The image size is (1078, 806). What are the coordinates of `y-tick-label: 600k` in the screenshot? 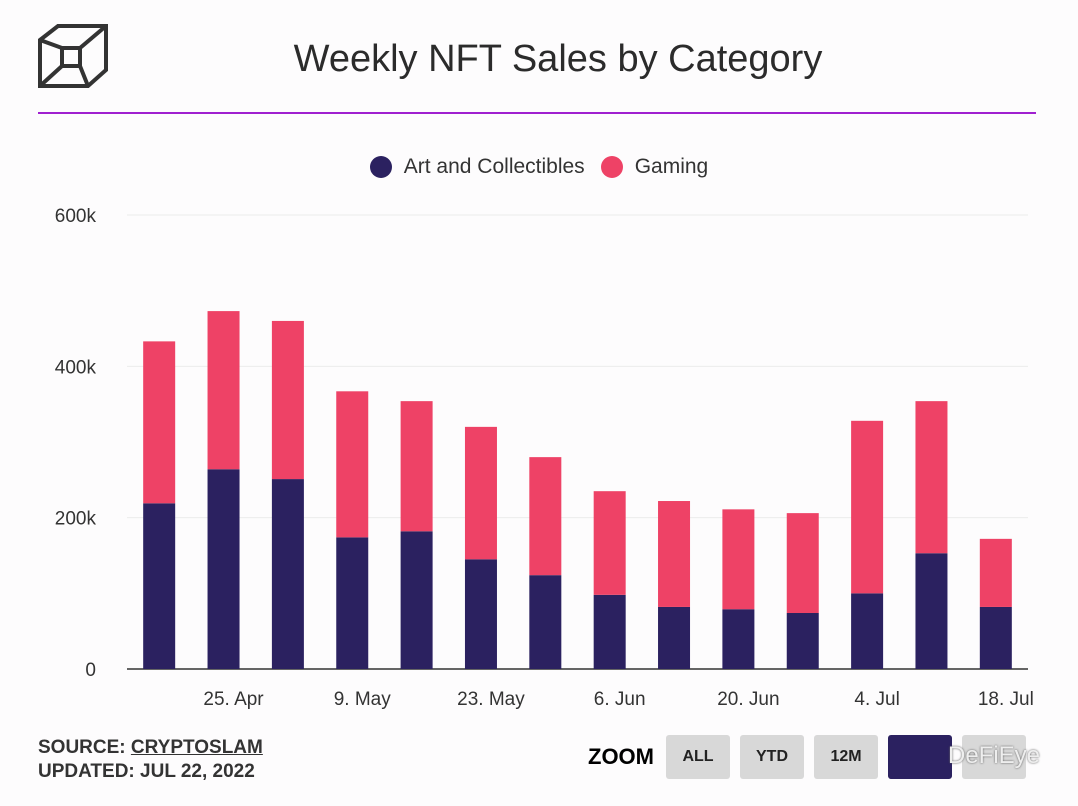 It's located at (76, 216).